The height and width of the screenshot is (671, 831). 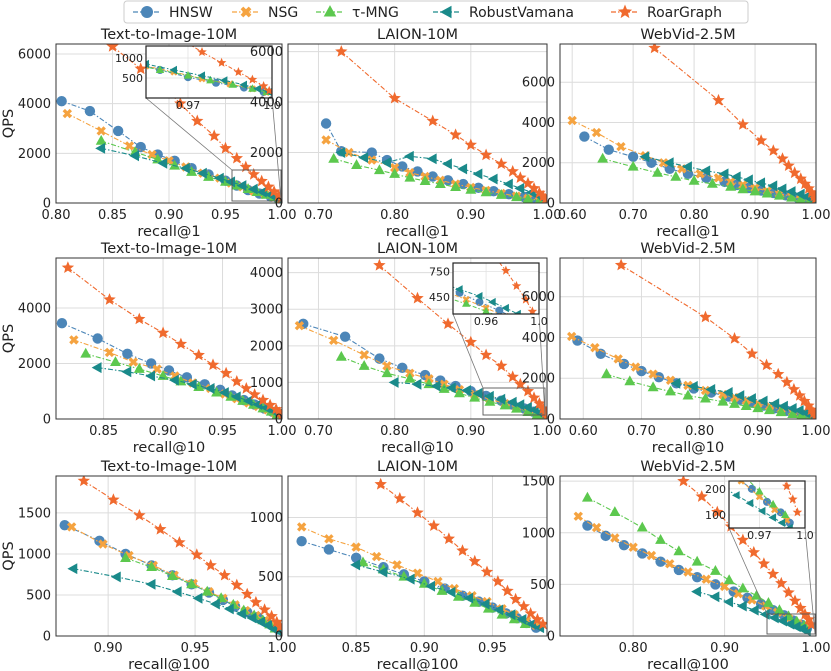 I want to click on series-line, so click(x=176, y=377).